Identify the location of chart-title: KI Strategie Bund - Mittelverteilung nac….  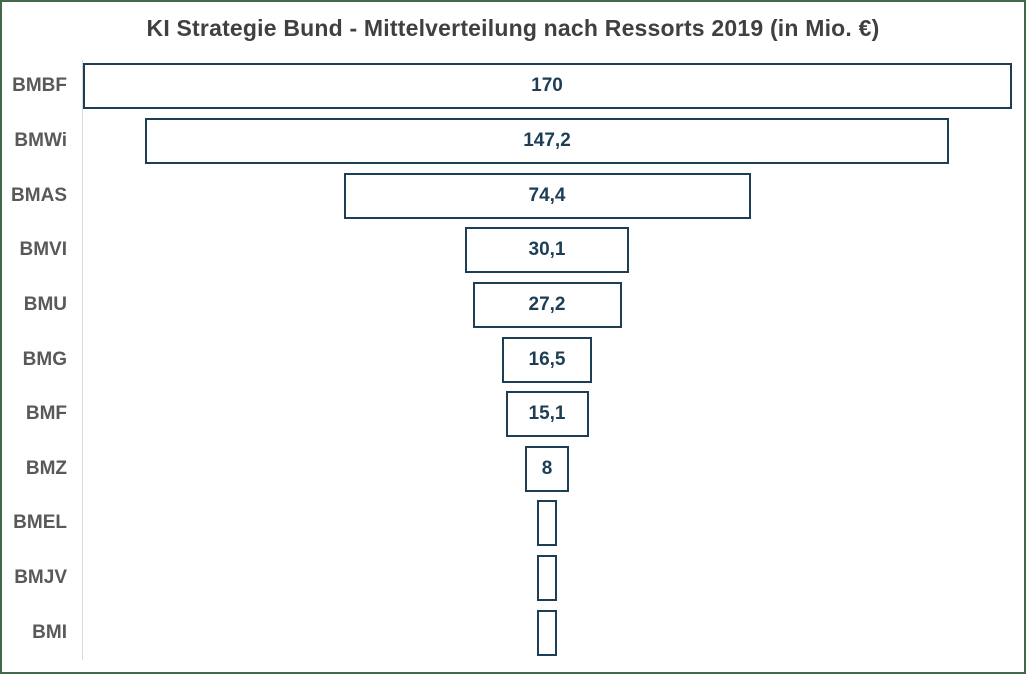
(513, 28).